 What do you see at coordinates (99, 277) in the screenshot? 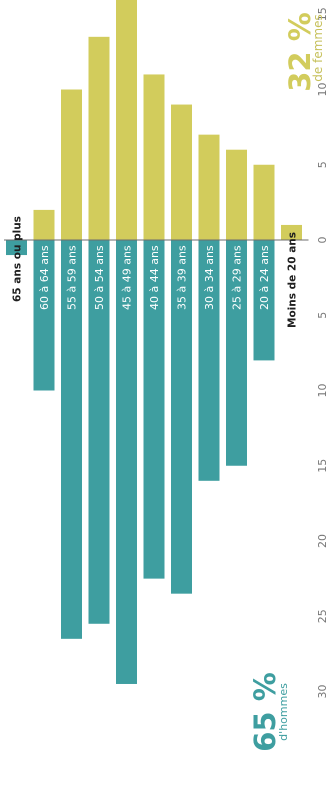
I see `category-label-3: 50 à 54 ans` at bounding box center [99, 277].